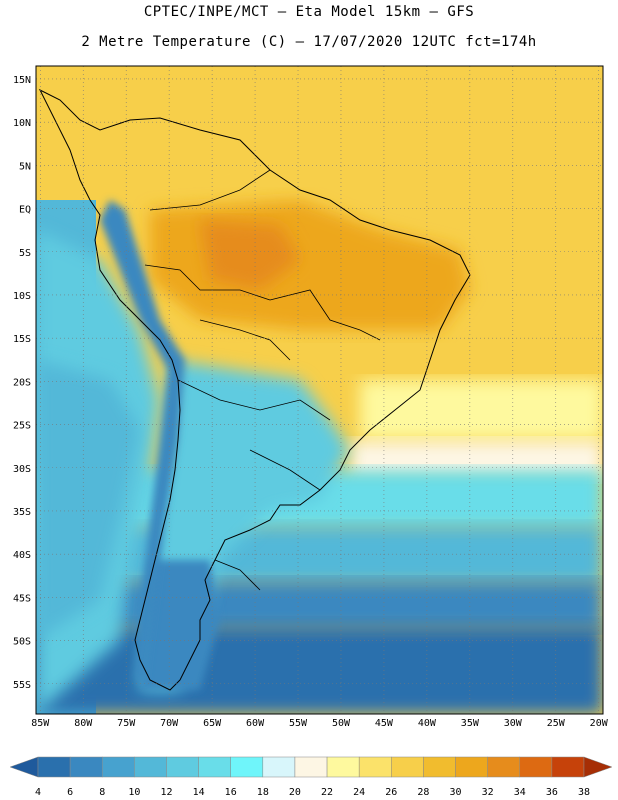  Describe the element at coordinates (231, 792) in the screenshot. I see `colorbar-label: 16` at that location.